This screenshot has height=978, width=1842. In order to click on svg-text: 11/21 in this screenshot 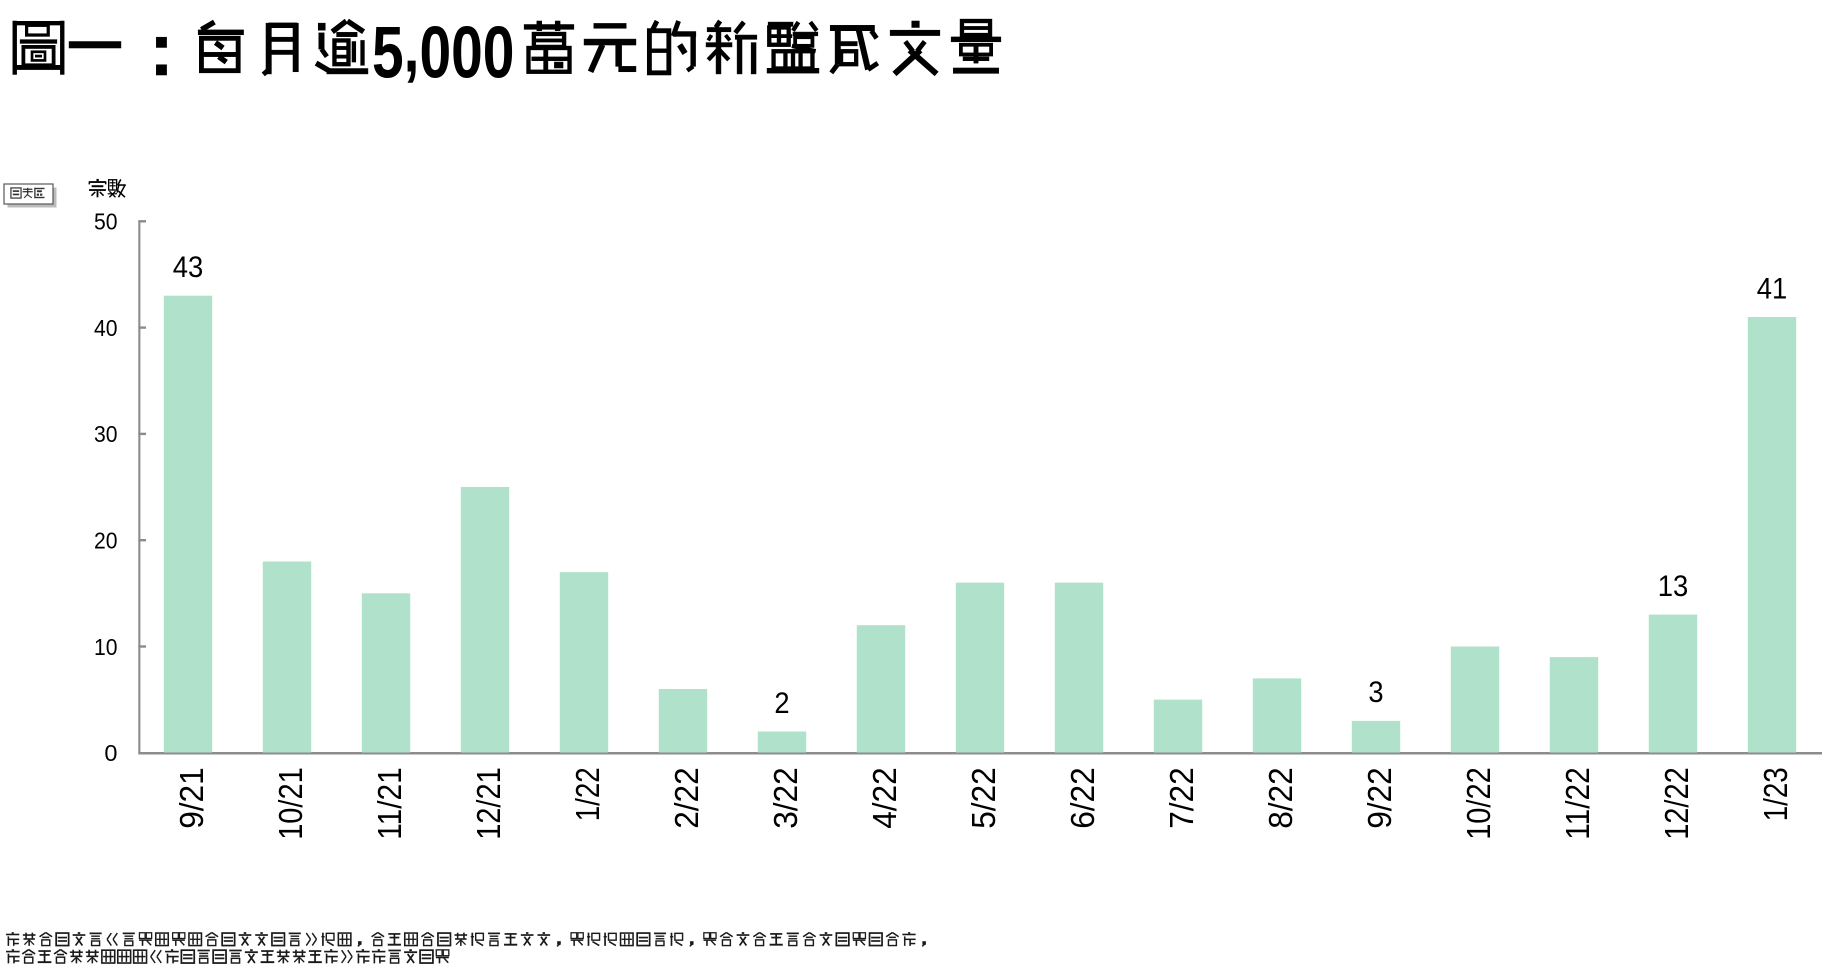, I will do `click(389, 803)`.